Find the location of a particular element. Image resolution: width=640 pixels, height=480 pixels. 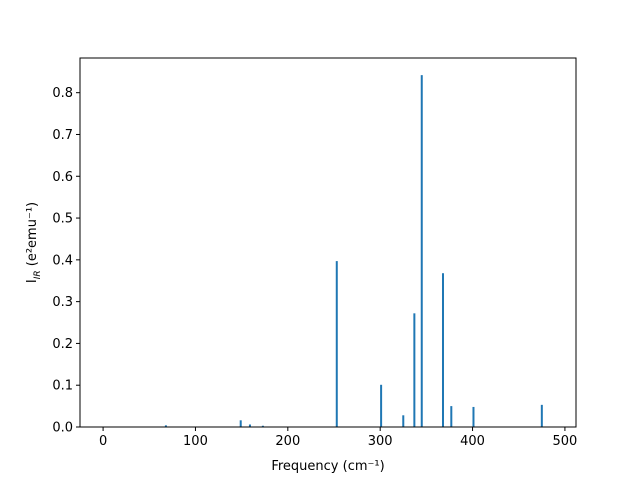

y-tick-label: 0.2 is located at coordinates (62, 344).